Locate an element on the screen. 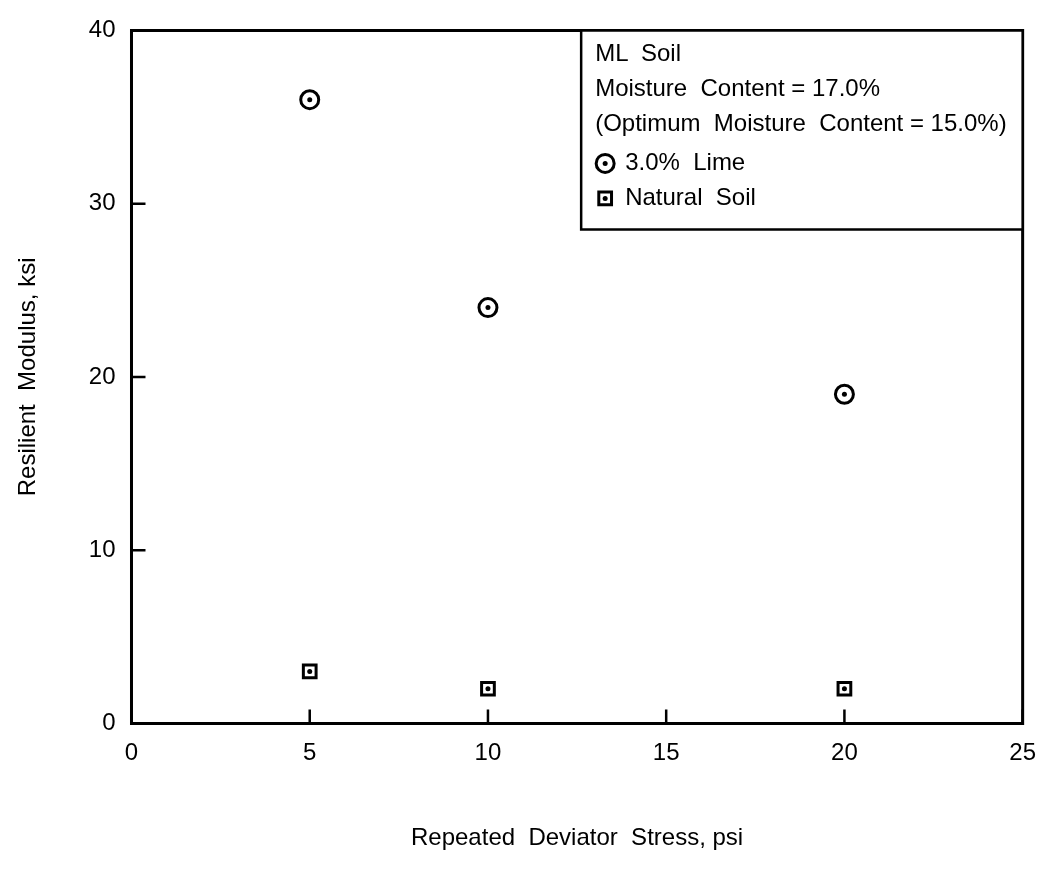  y-tick-label: 30 is located at coordinates (102, 202).